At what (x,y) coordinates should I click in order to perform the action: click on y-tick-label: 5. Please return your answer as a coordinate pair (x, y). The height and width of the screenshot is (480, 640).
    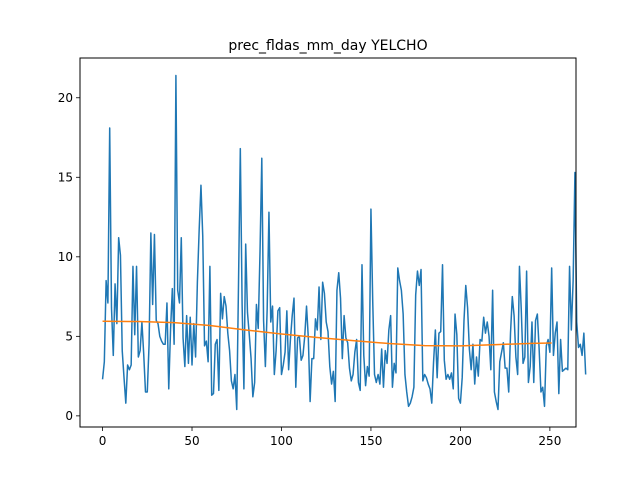
    Looking at the image, I should click on (69, 336).